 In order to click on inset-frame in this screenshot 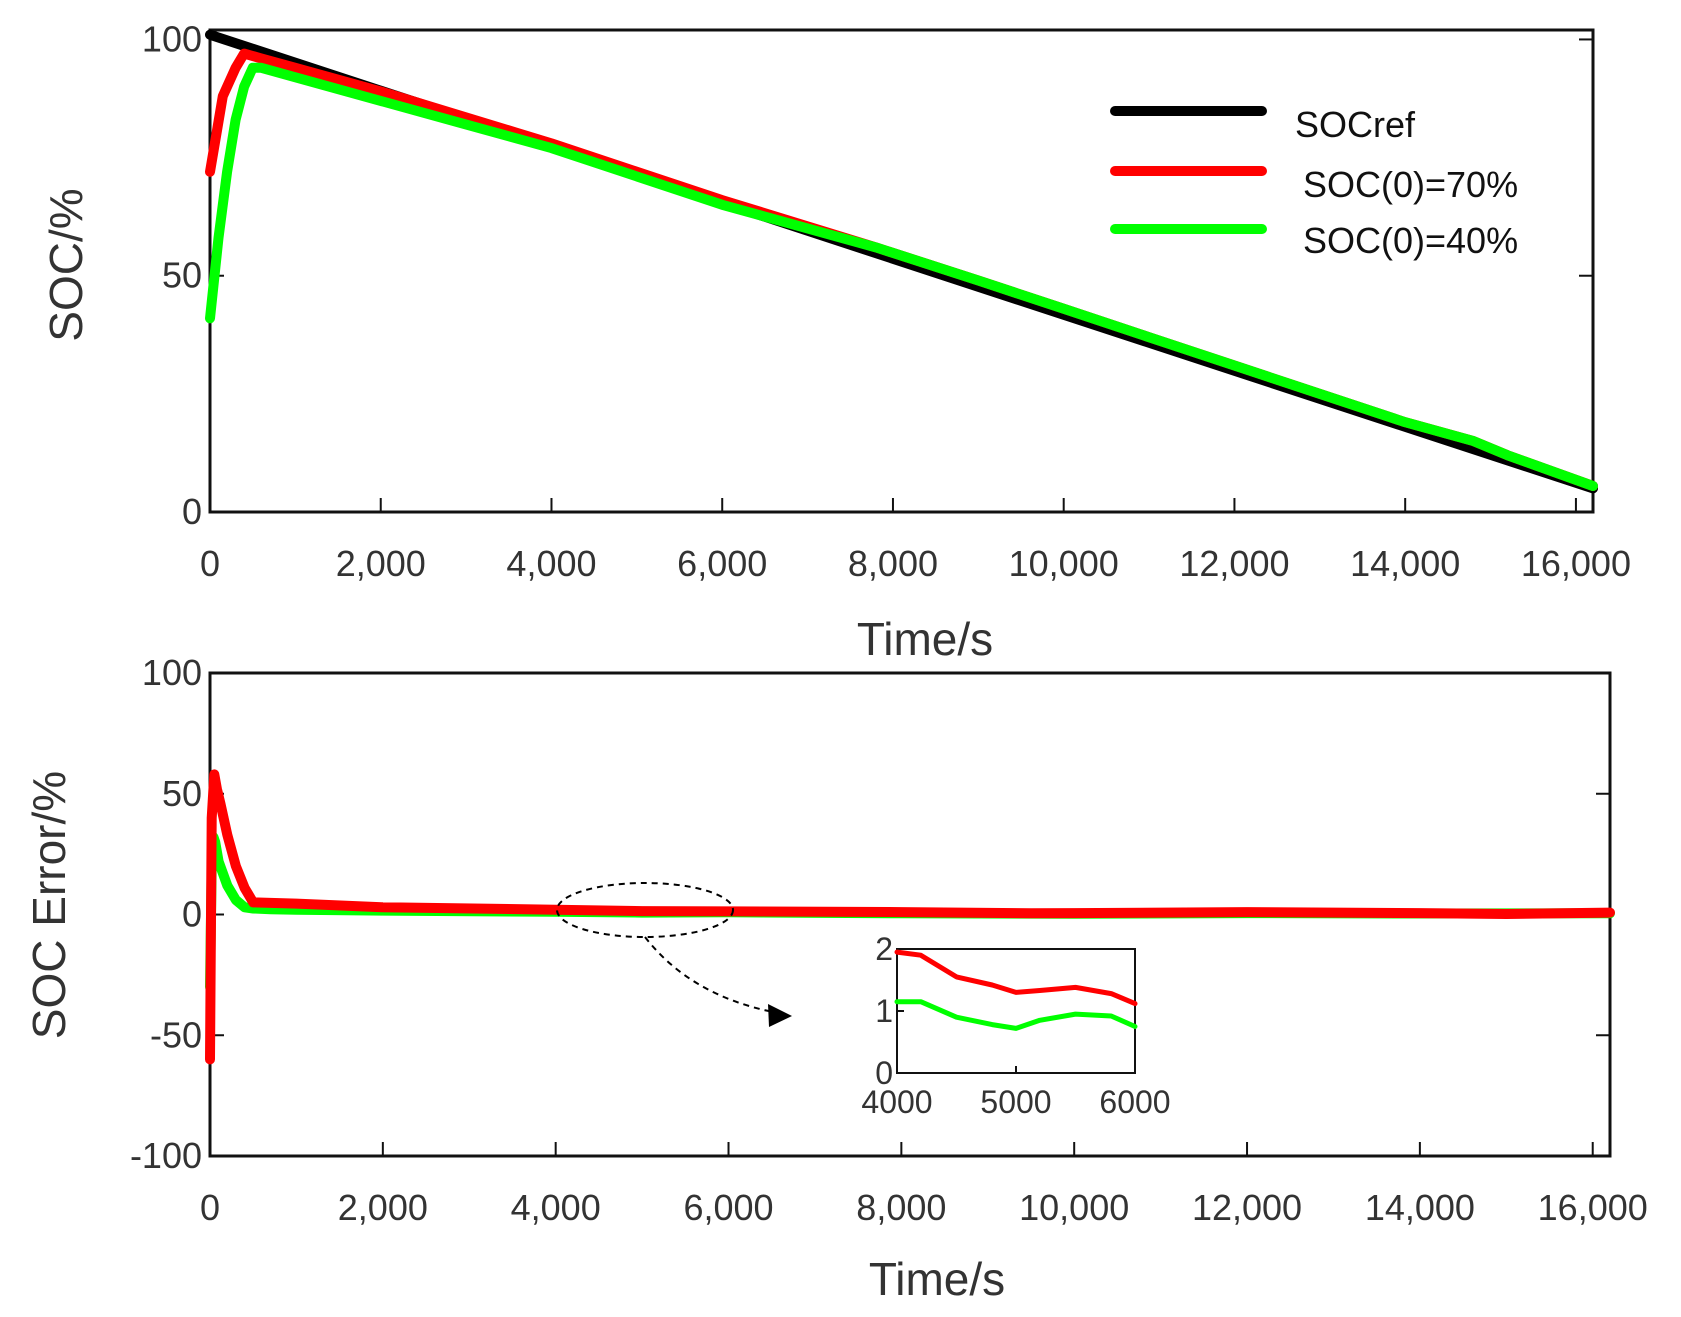, I will do `click(1016, 1011)`.